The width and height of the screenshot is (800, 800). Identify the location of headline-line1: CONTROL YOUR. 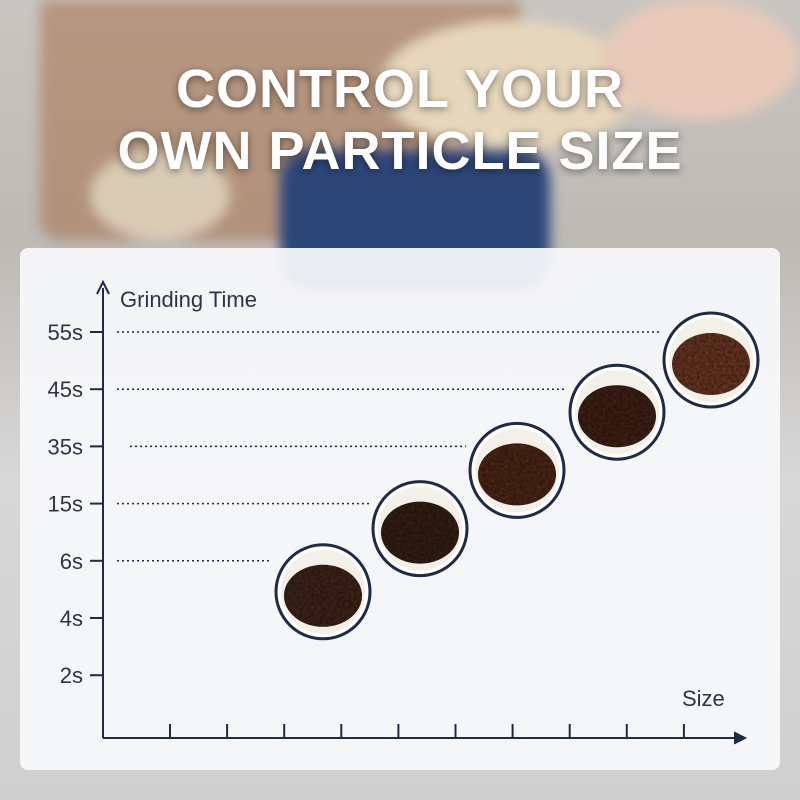
(400, 89).